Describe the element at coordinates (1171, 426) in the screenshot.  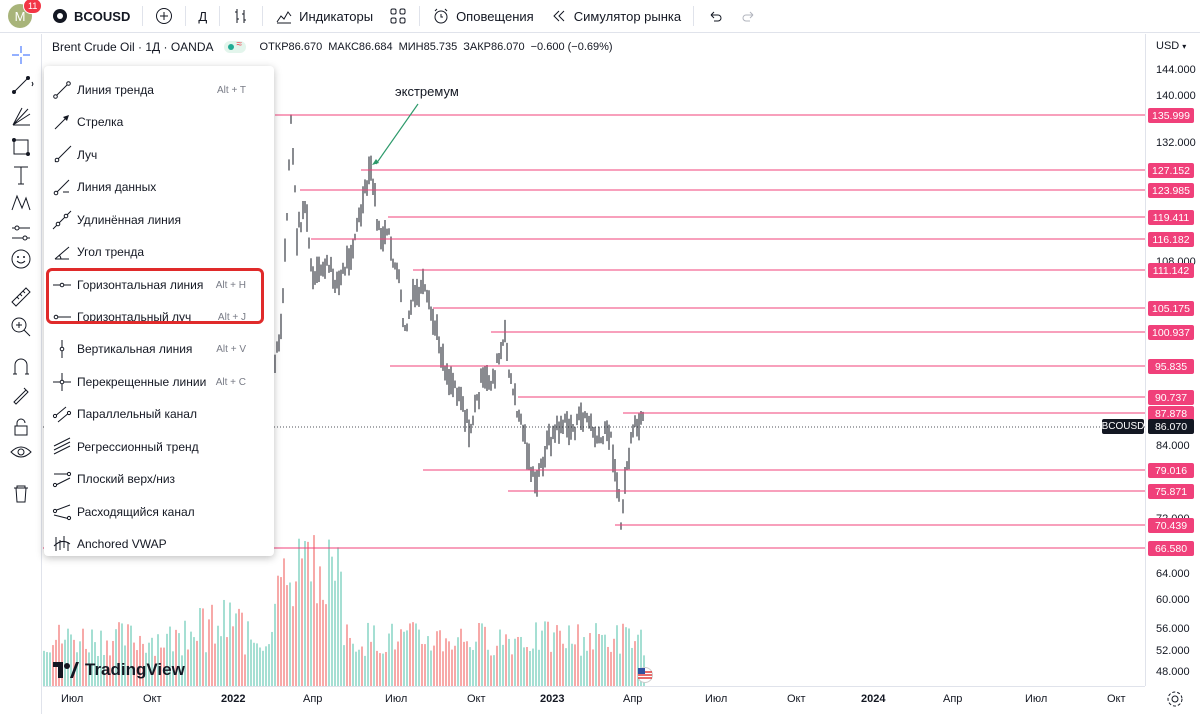
I see `last-price-badge: 86.070` at that location.